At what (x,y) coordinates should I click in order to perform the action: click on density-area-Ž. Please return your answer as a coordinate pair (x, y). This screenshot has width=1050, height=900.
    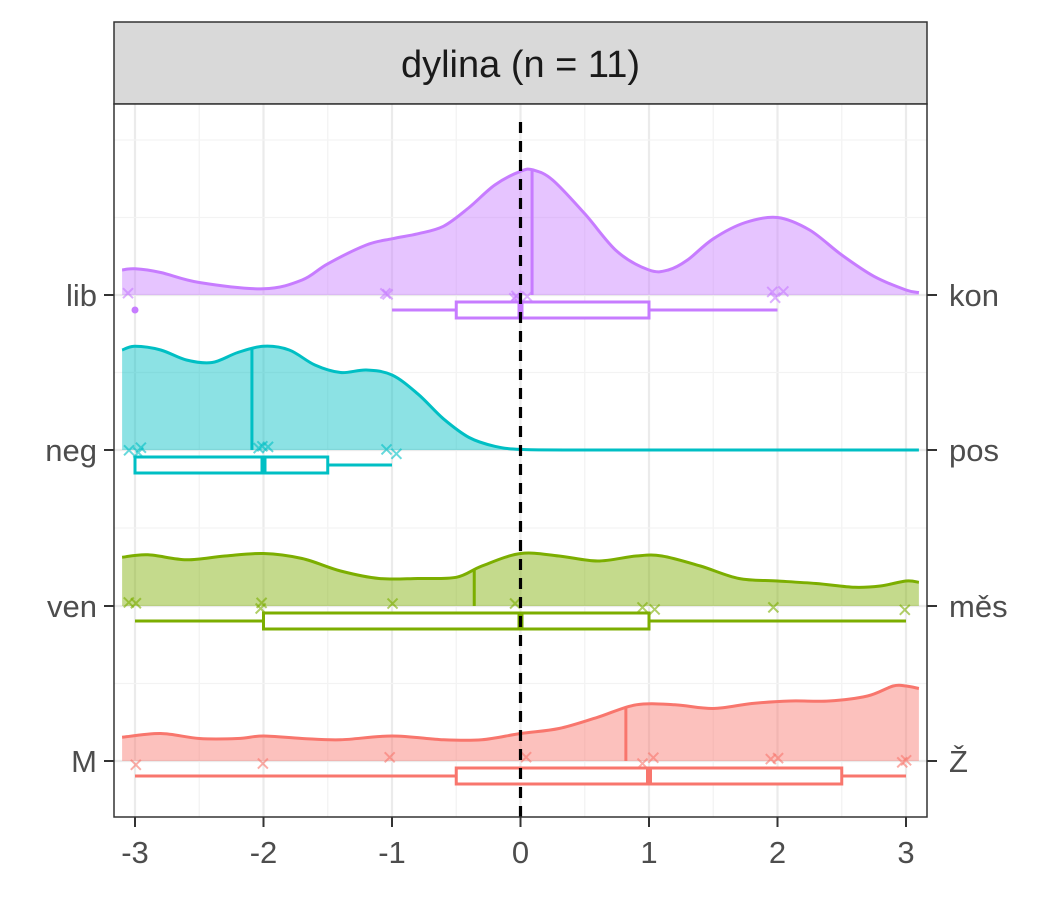
    Looking at the image, I should click on (520, 723).